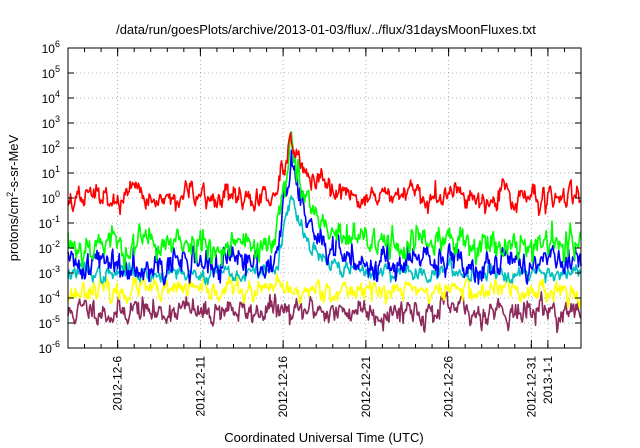 Image resolution: width=640 pixels, height=448 pixels. Describe the element at coordinates (51, 97) in the screenshot. I see `y-tick-label: 10⁴` at that location.